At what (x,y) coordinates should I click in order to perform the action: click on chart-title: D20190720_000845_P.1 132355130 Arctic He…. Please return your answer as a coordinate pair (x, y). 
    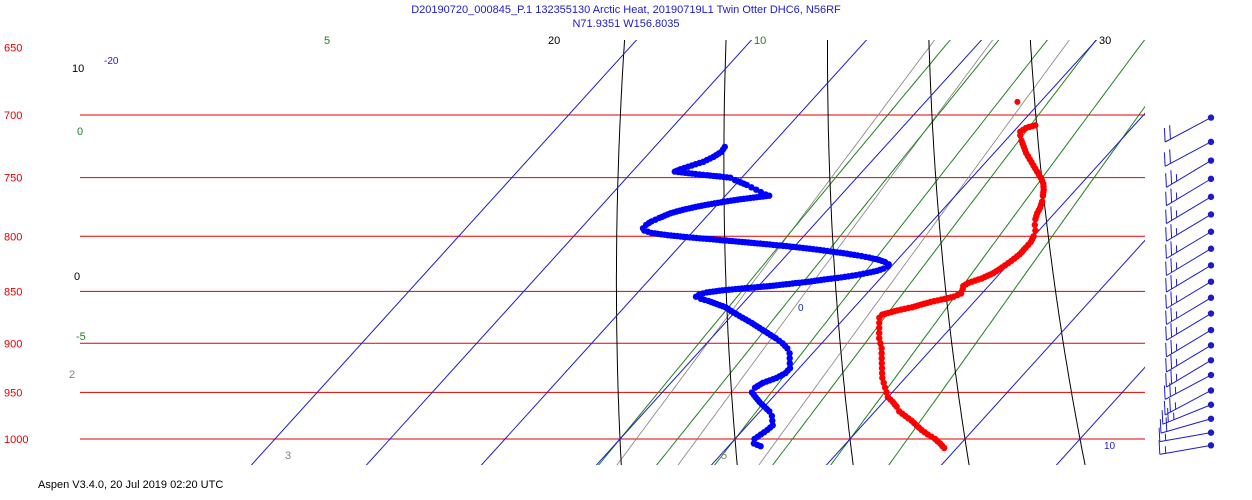
    Looking at the image, I should click on (626, 10).